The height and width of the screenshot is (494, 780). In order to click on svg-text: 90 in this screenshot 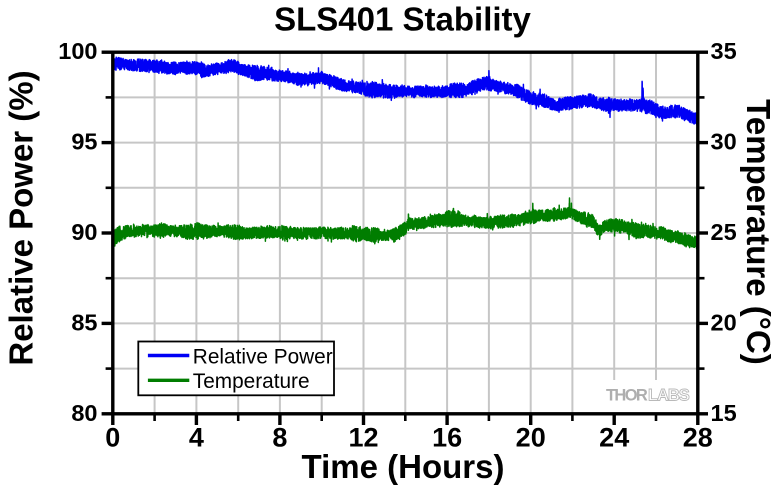, I will do `click(84, 232)`.